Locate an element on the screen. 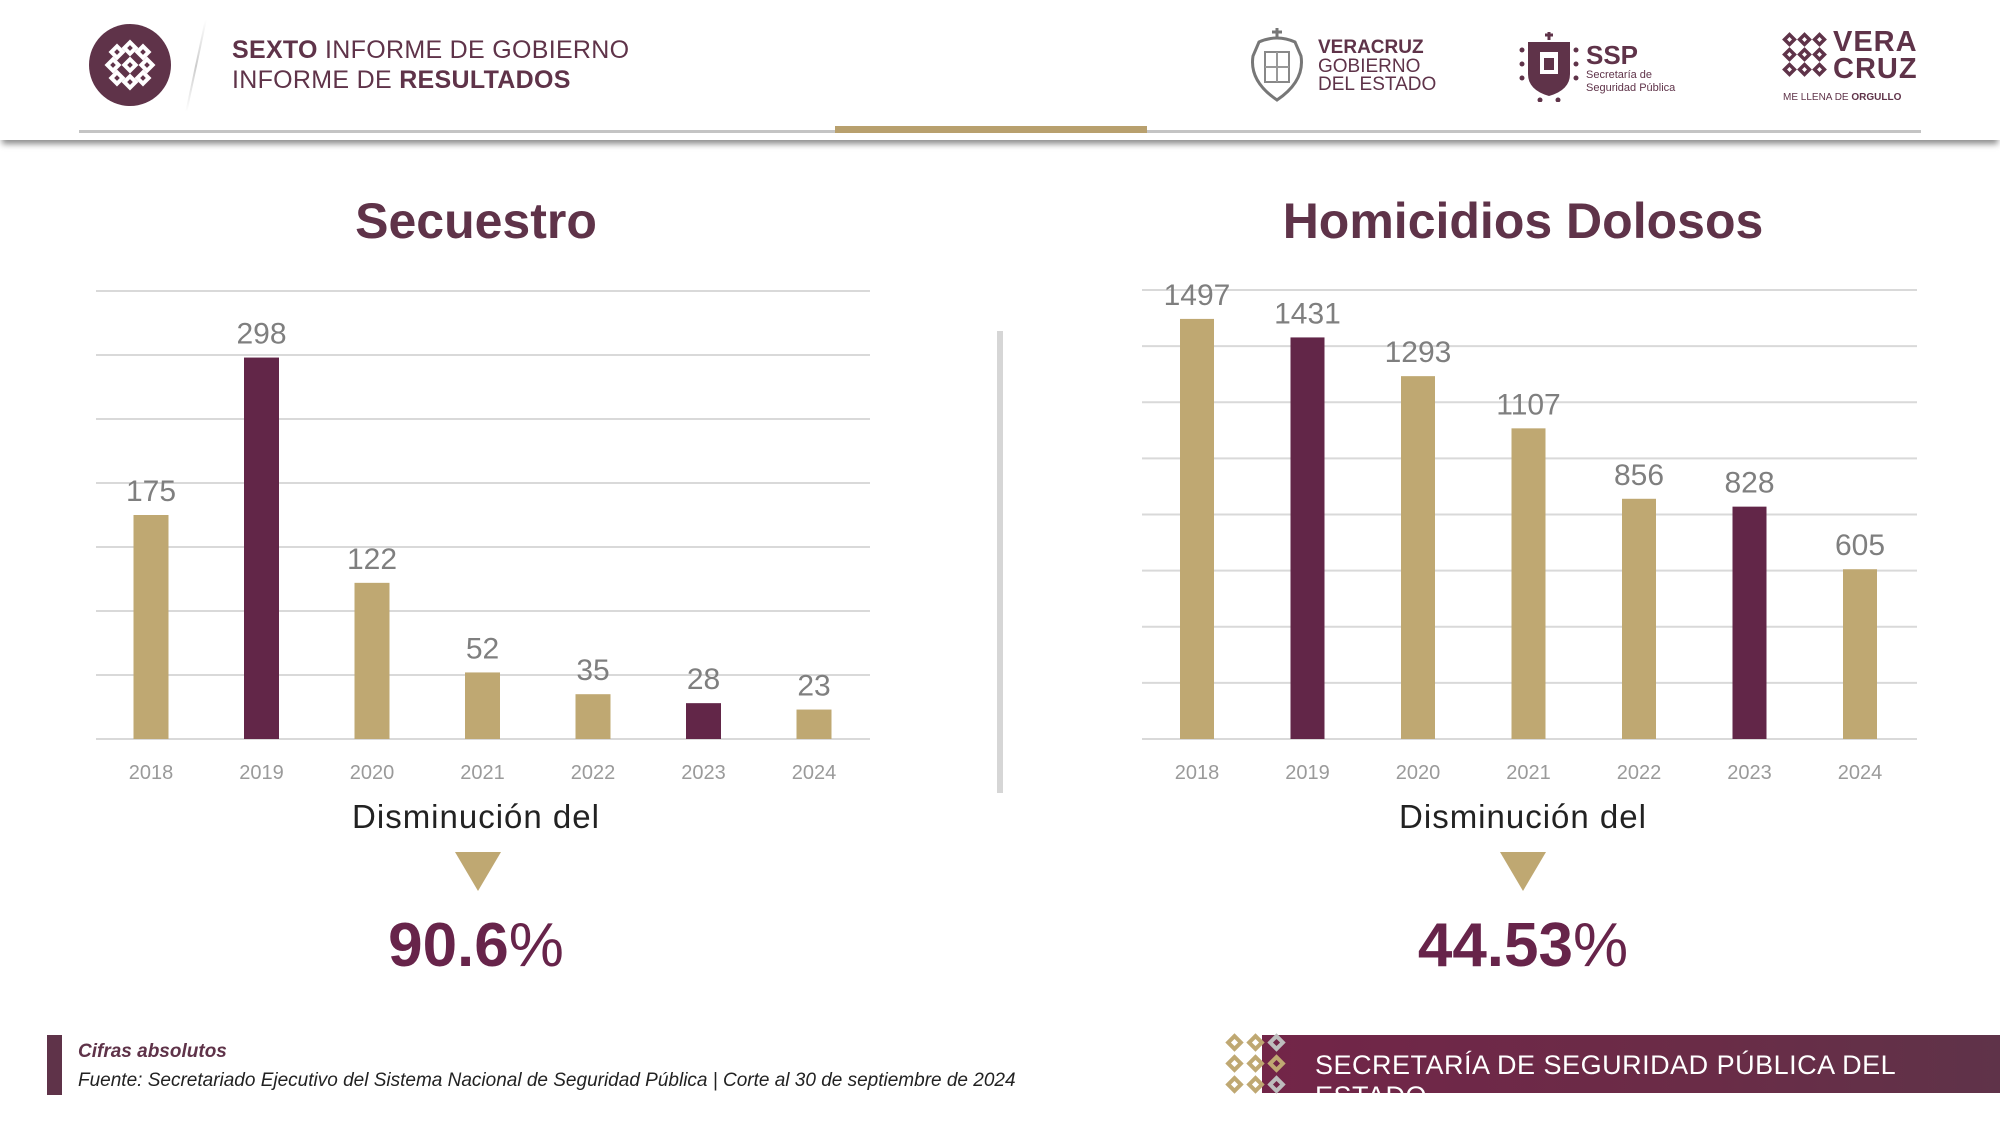 This screenshot has height=1125, width=2000. veracruz-logo-title: VERACRUZ is located at coordinates (1371, 47).